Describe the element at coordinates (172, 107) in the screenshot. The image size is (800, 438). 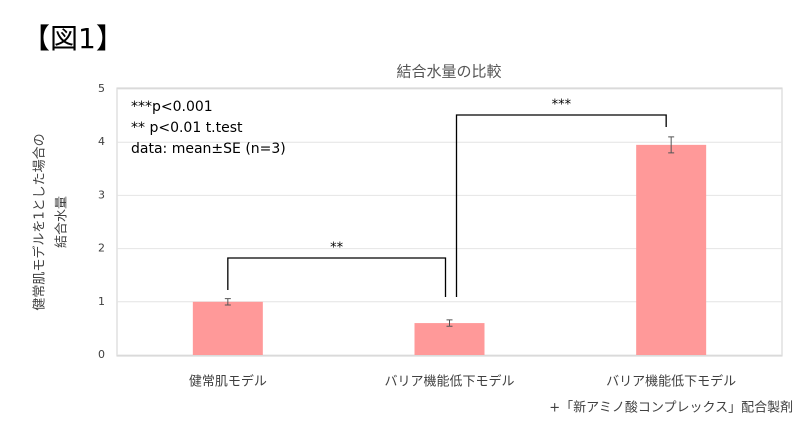
I see `annotation: ***p<0.001` at that location.